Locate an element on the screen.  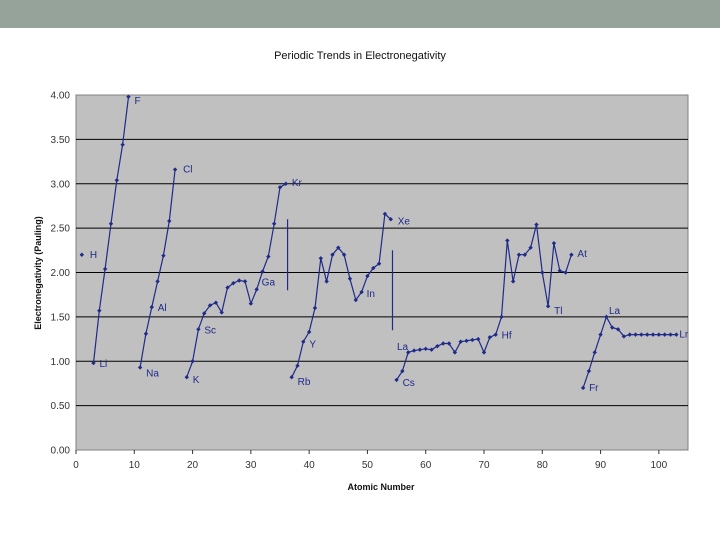
element-label: Na is located at coordinates (152, 373).